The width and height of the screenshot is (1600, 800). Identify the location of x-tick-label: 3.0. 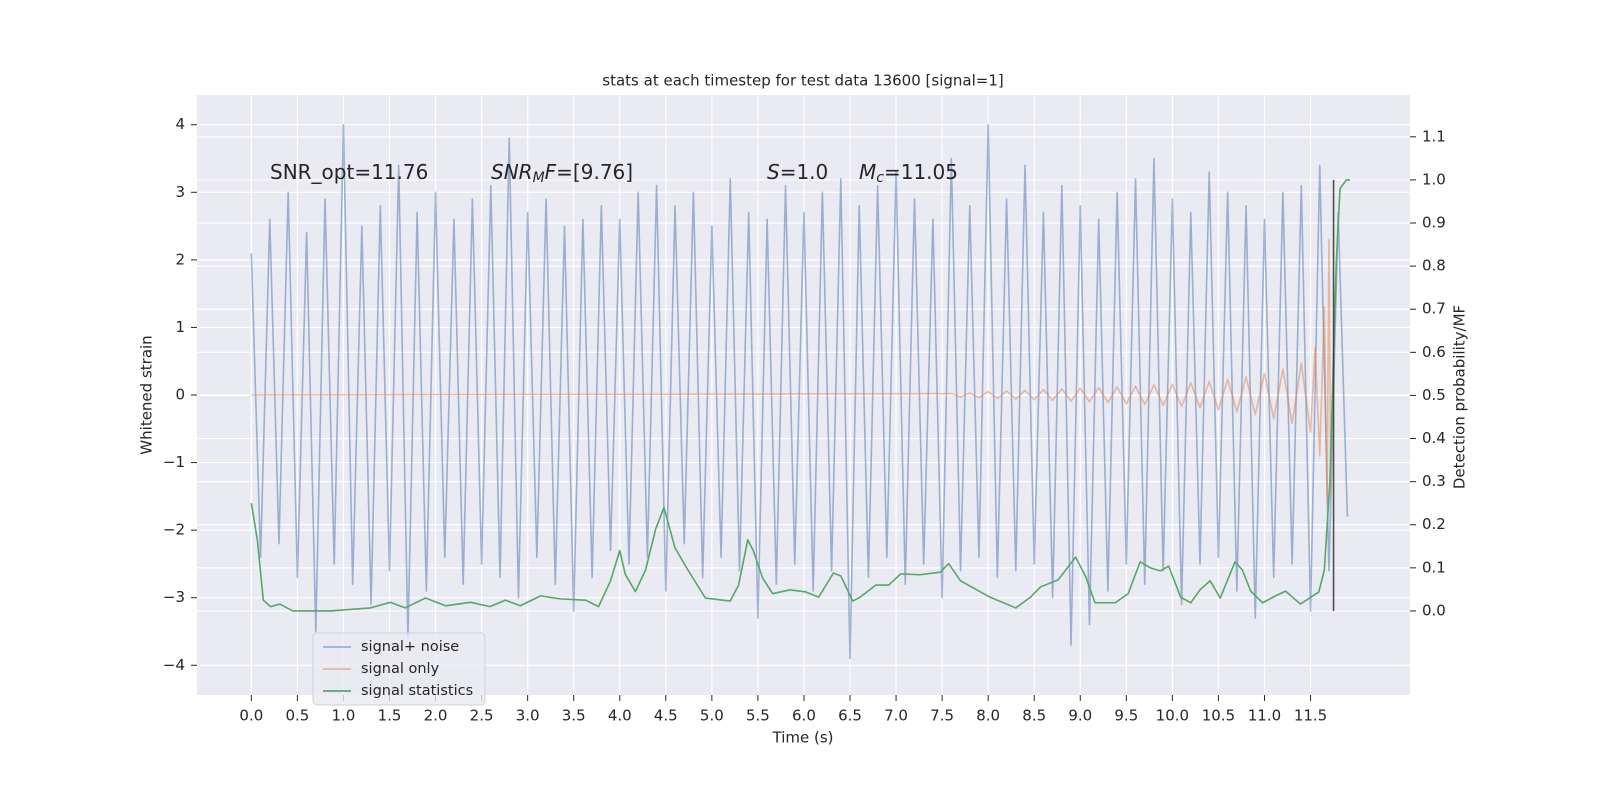
(528, 716).